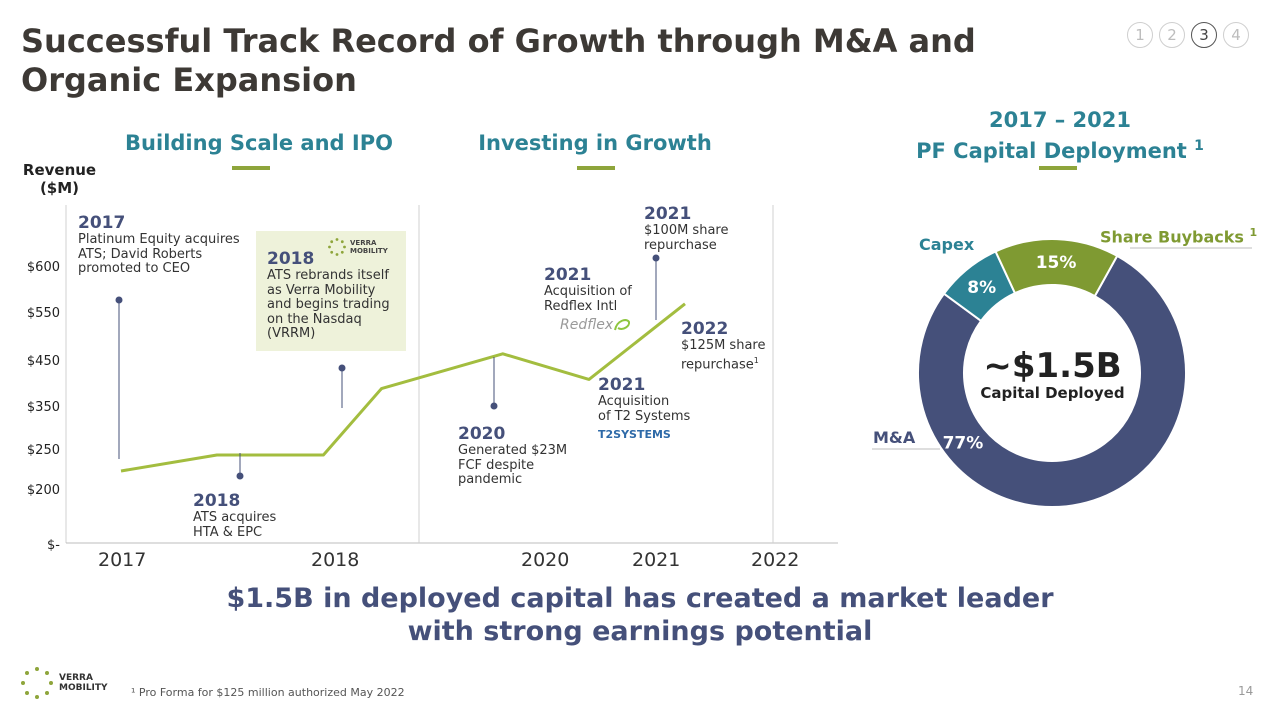  Describe the element at coordinates (235, 517) in the screenshot. I see `event-text: ATS acquires` at that location.